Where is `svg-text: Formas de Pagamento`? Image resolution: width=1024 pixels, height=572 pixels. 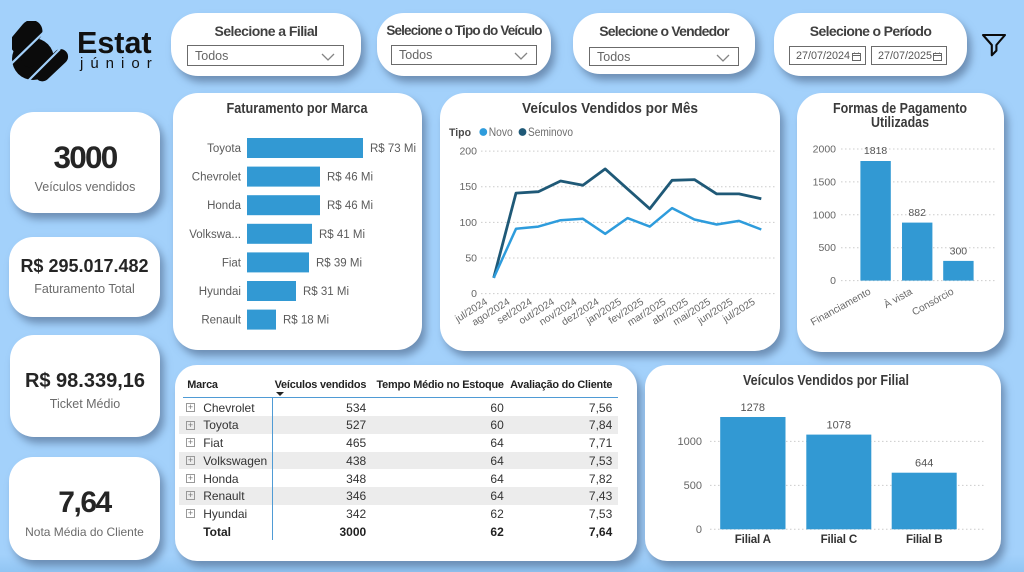
svg-text: Formas de Pagamento is located at coordinates (900, 109).